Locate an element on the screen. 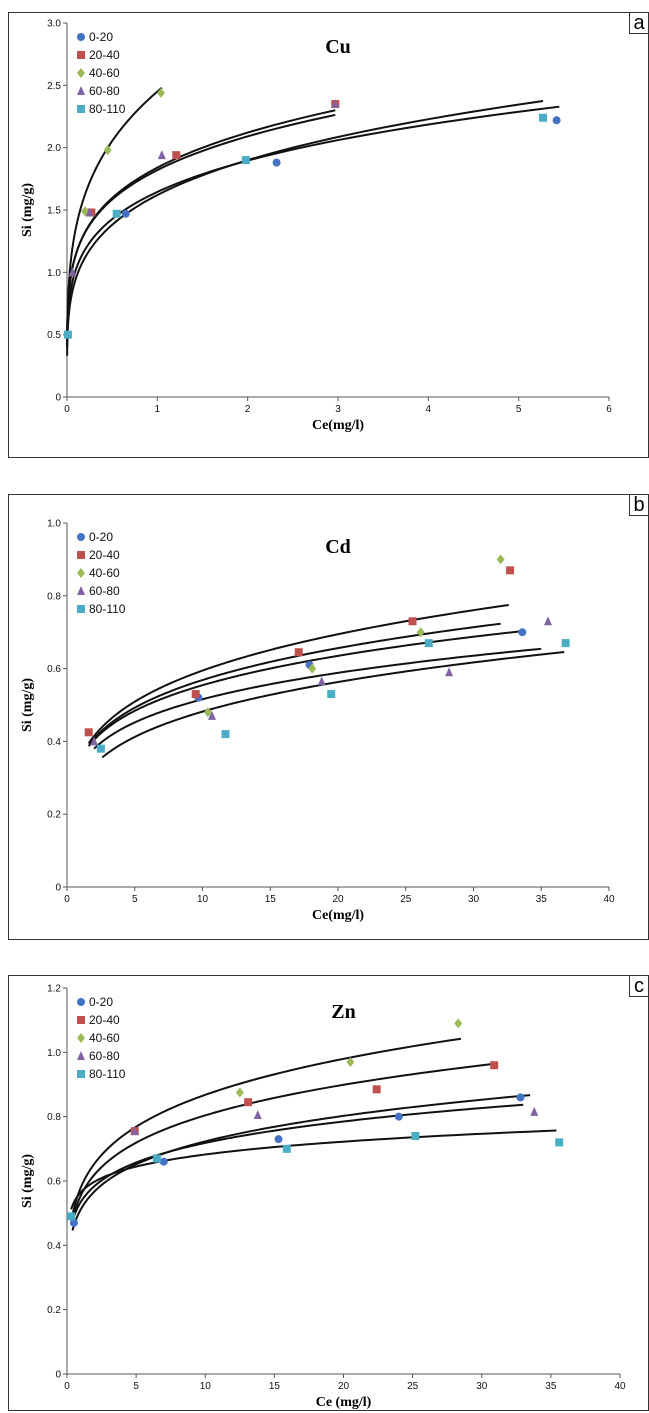  y-tick-label: 3.0 is located at coordinates (54, 24).